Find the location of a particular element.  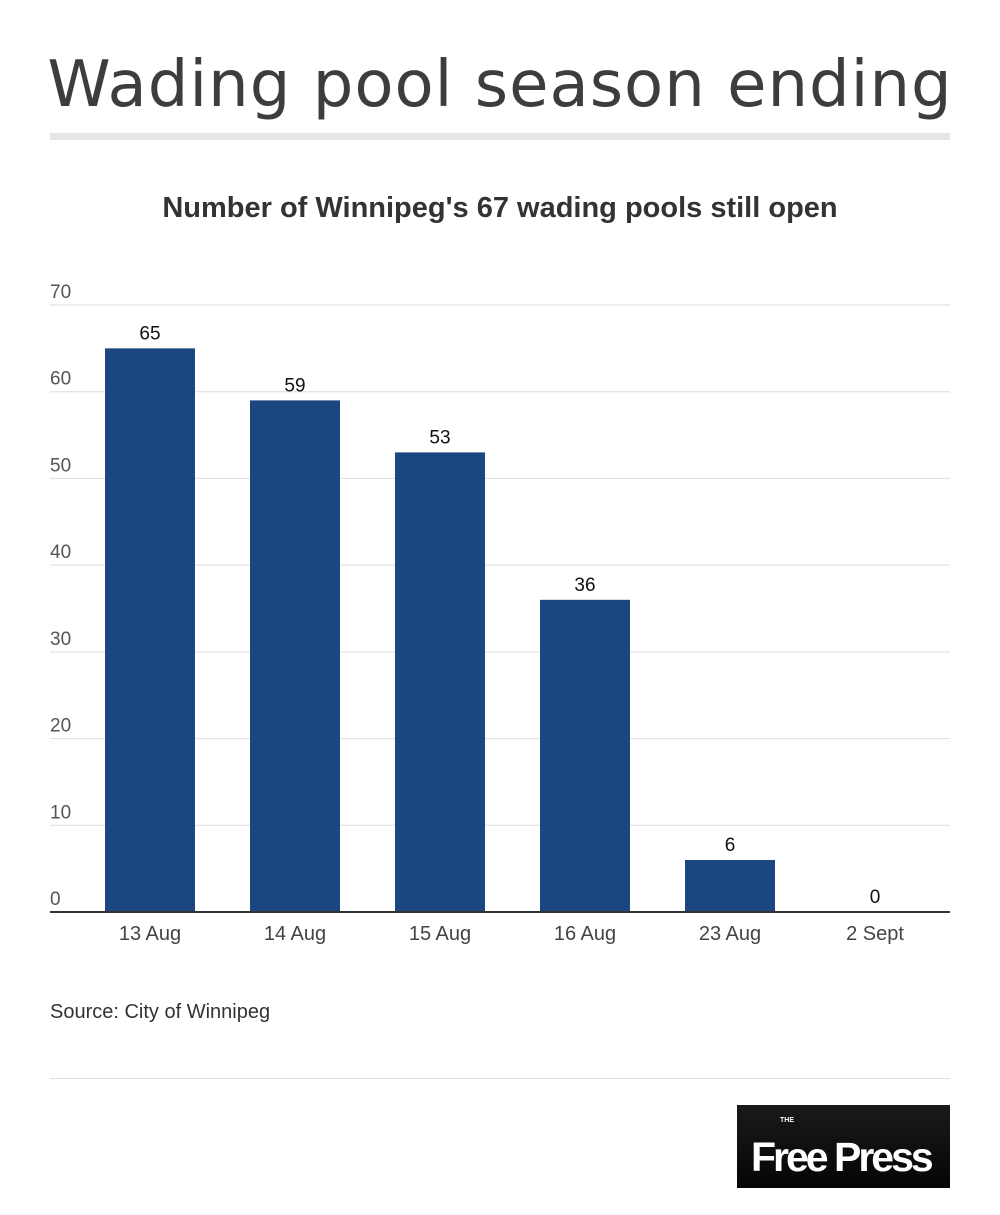

y-tick-label: 60 is located at coordinates (60, 379).